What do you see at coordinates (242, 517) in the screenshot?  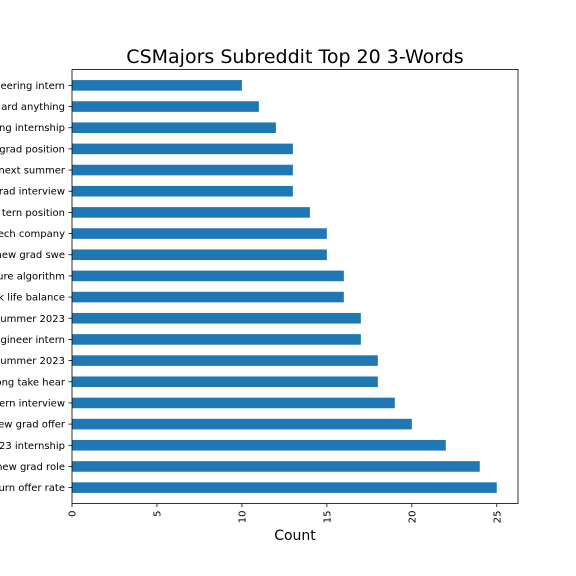 I see `x-tick-label: 10` at bounding box center [242, 517].